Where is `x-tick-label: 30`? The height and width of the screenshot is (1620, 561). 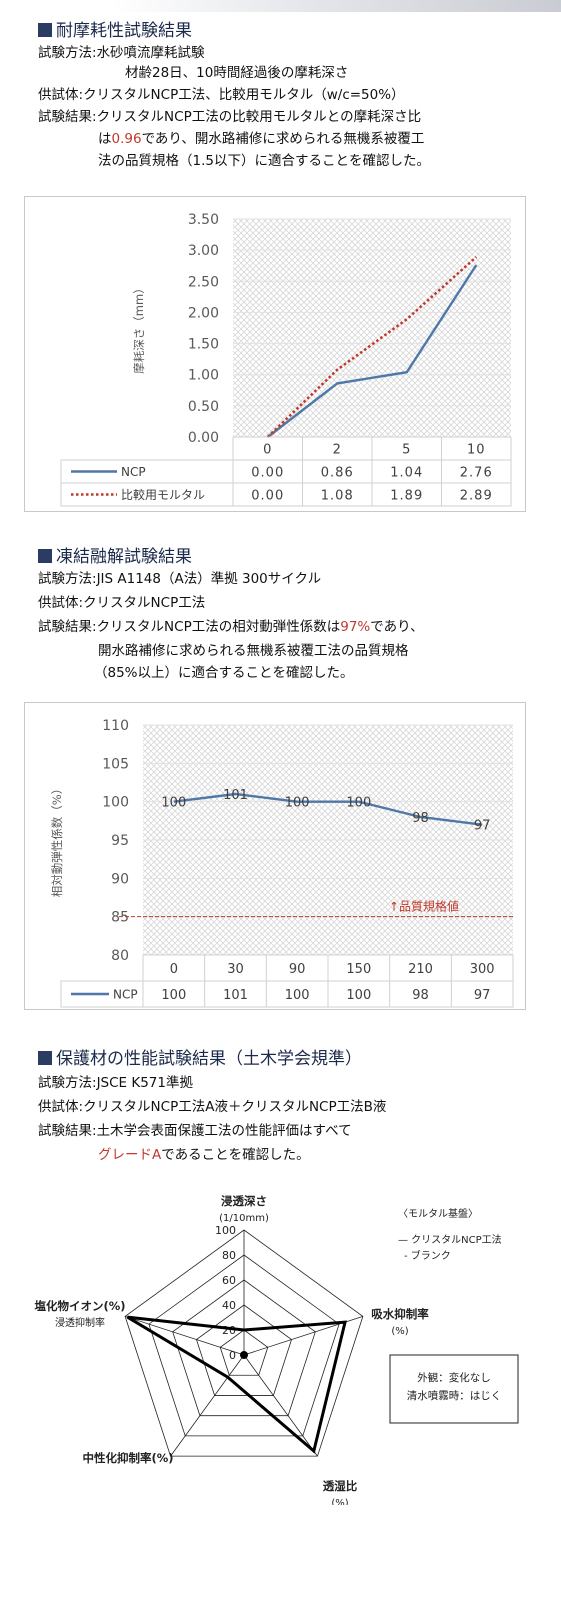 x-tick-label: 30 is located at coordinates (235, 969).